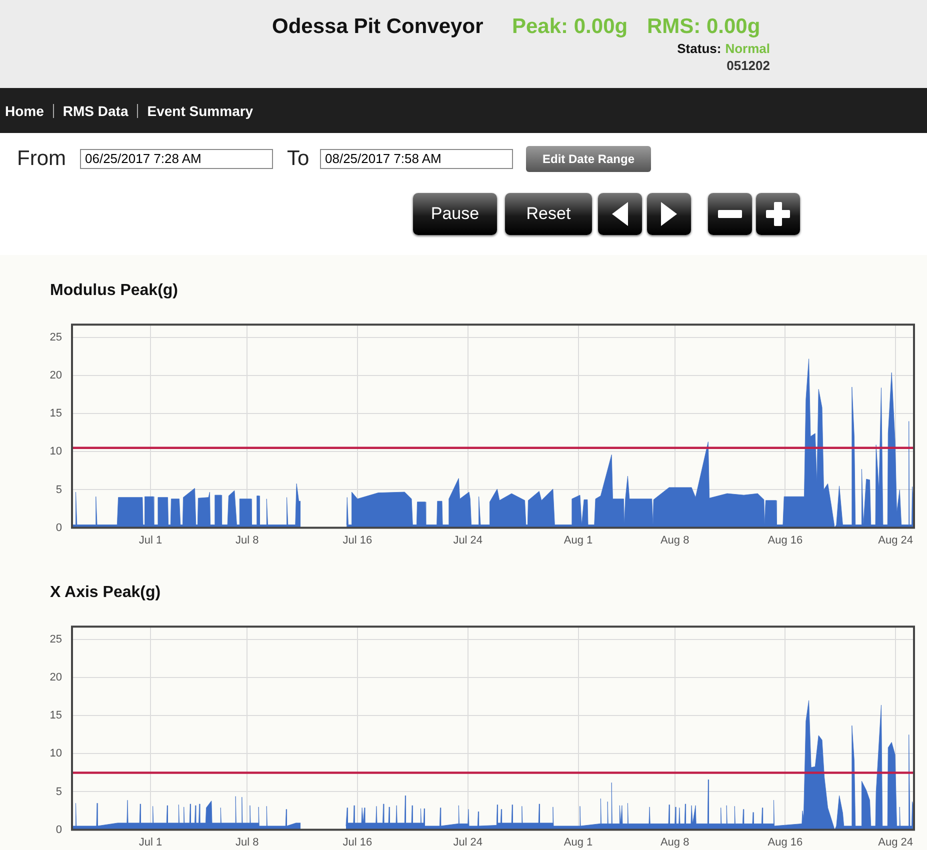 The width and height of the screenshot is (927, 850). I want to click on text: Pause, so click(455, 214).